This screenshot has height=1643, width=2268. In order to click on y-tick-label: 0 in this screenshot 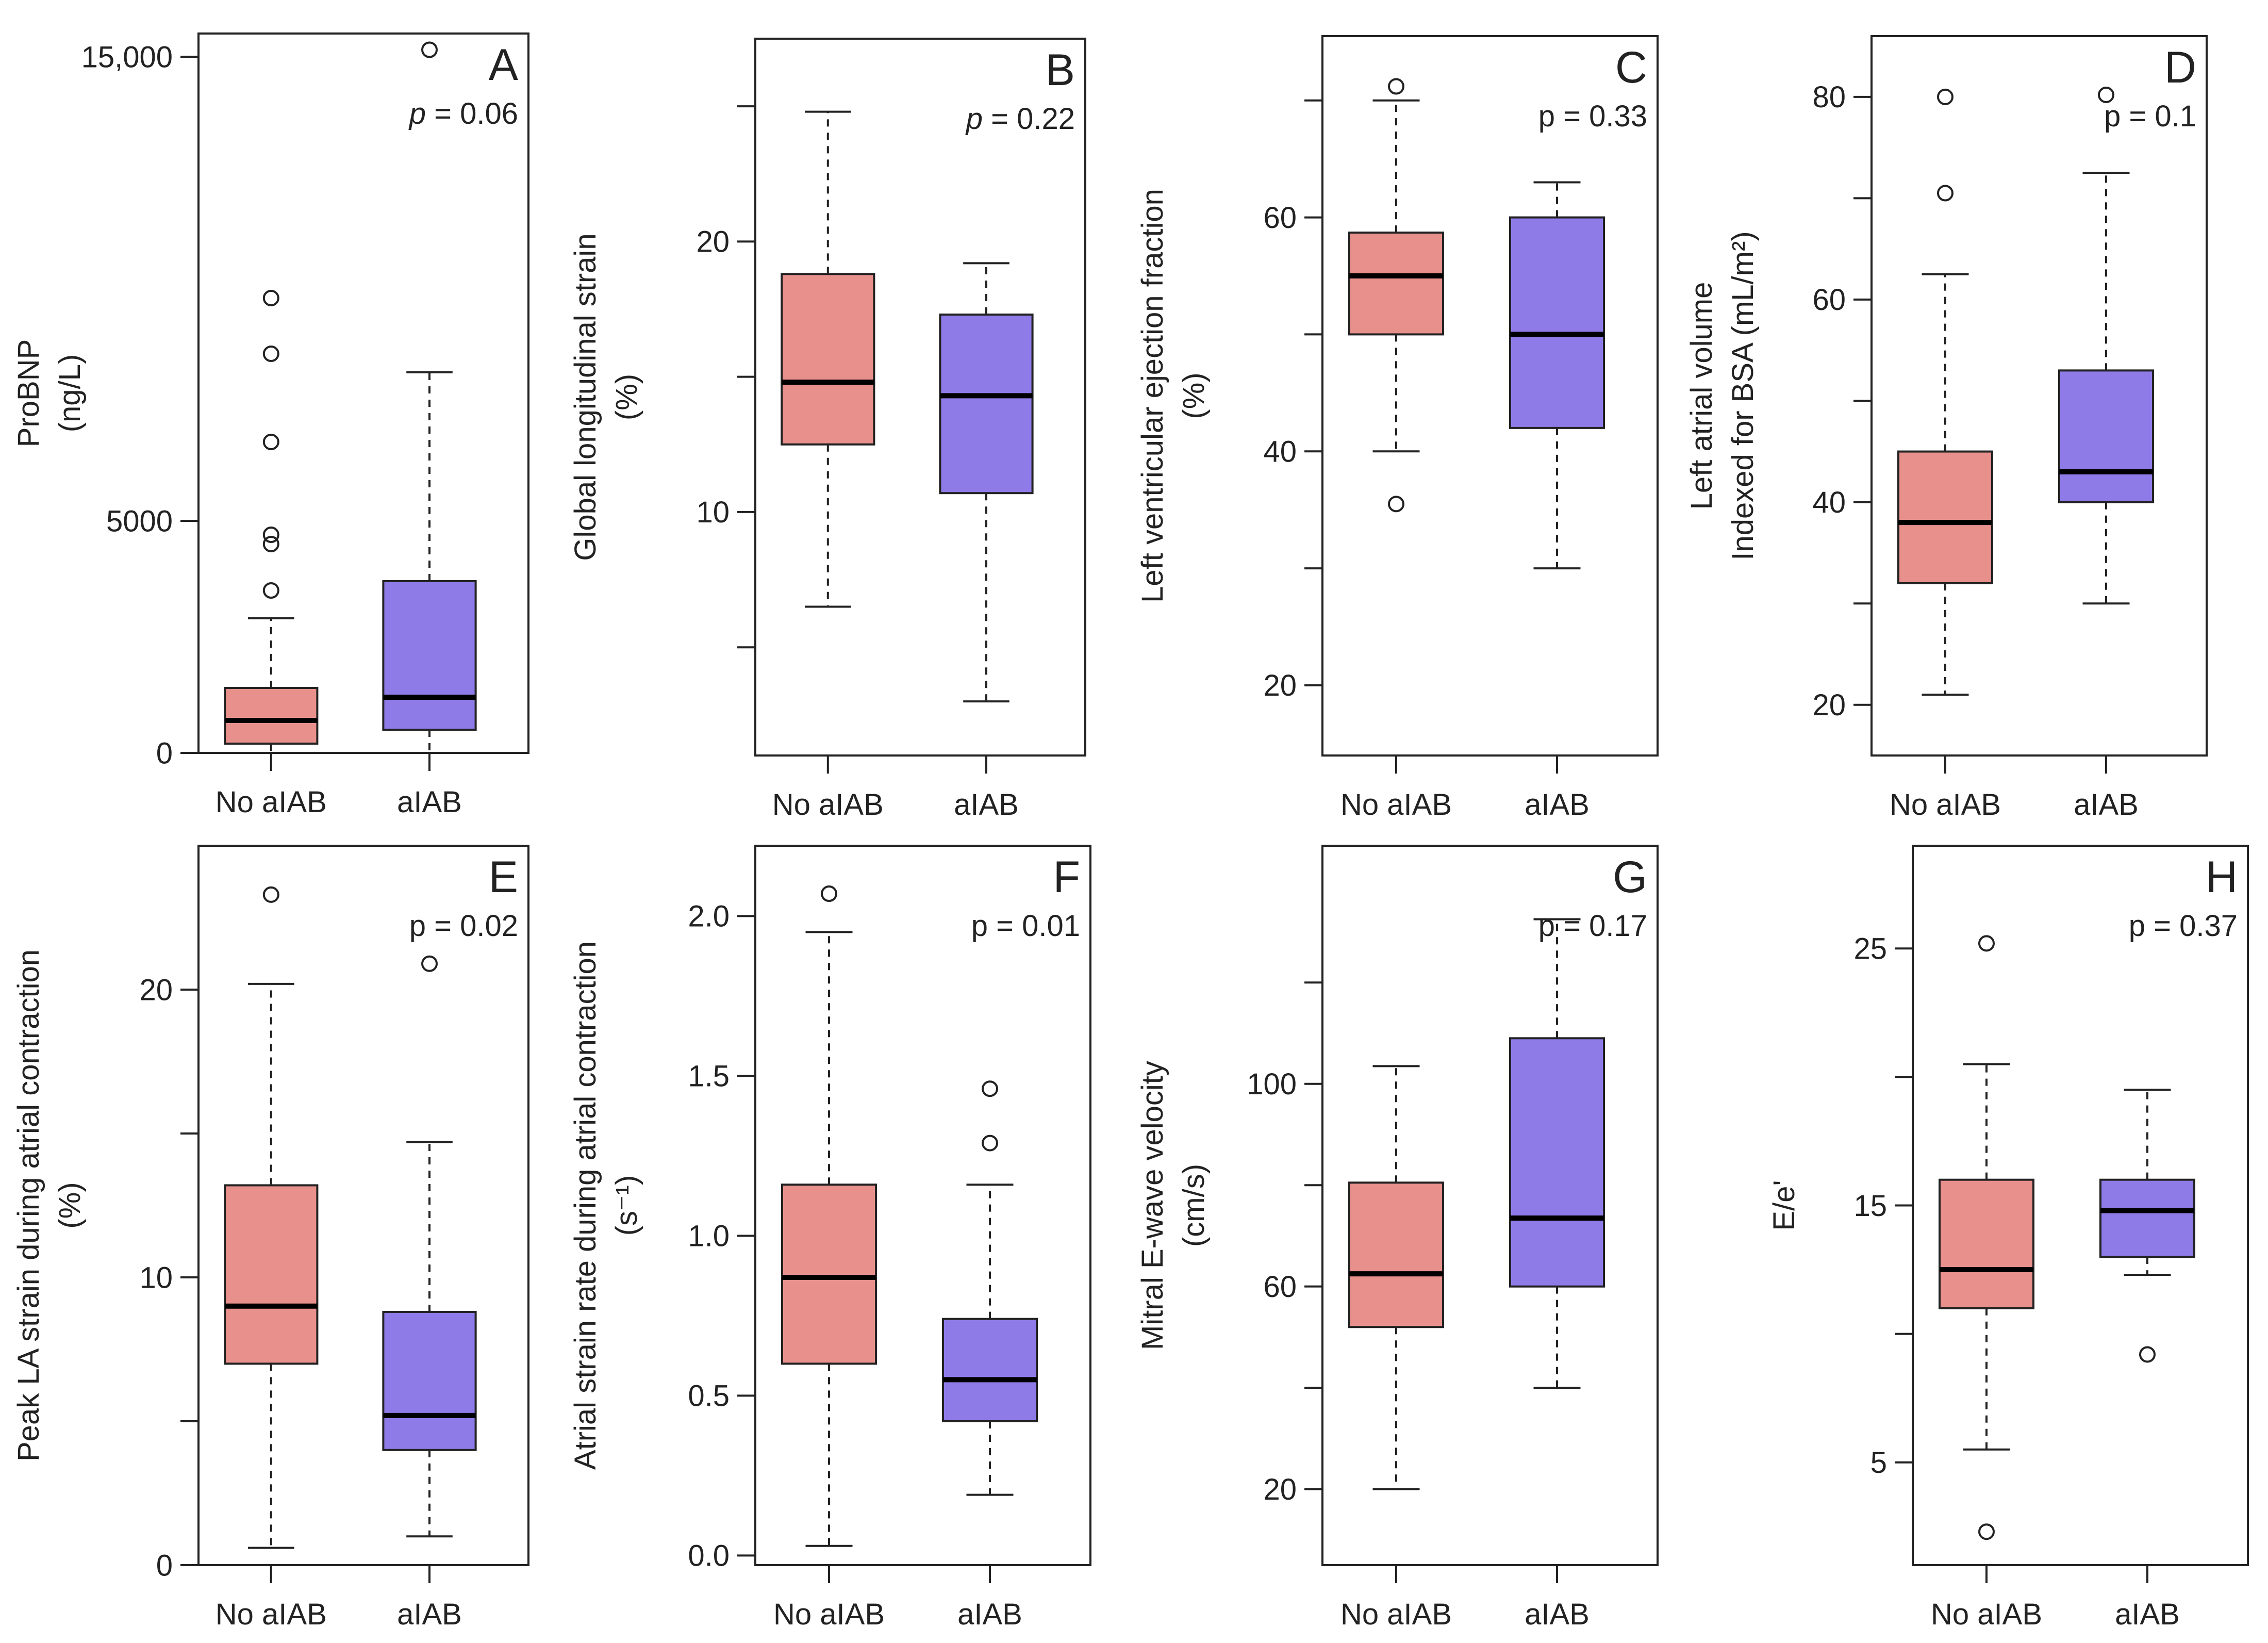, I will do `click(164, 753)`.